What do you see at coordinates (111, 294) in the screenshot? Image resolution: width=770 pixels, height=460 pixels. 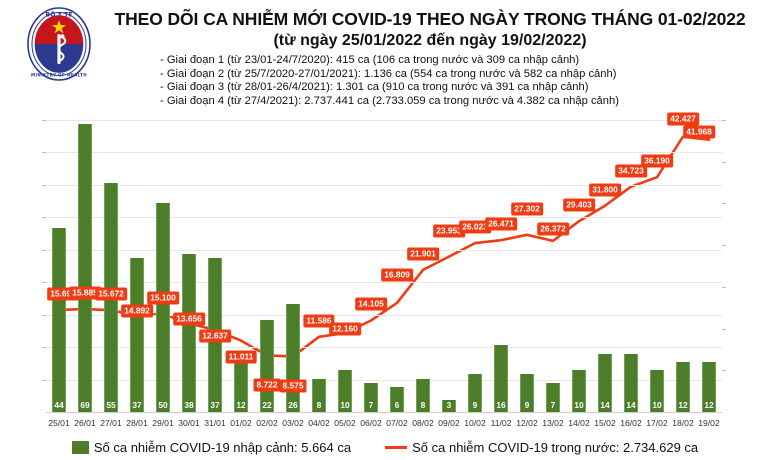 I see `line-value-label: 15.672` at bounding box center [111, 294].